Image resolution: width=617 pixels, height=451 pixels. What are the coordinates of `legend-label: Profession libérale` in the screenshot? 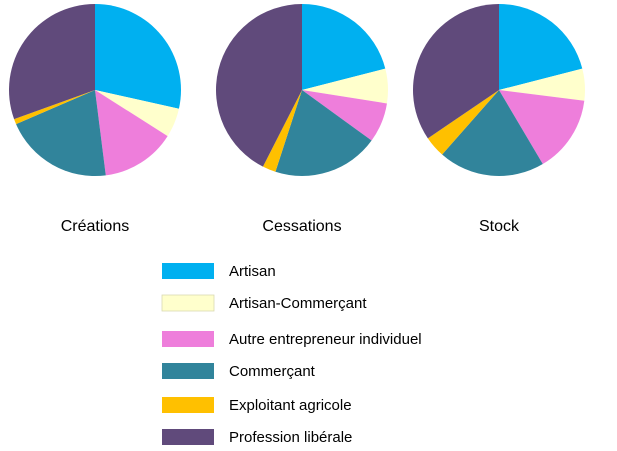 It's located at (290, 437).